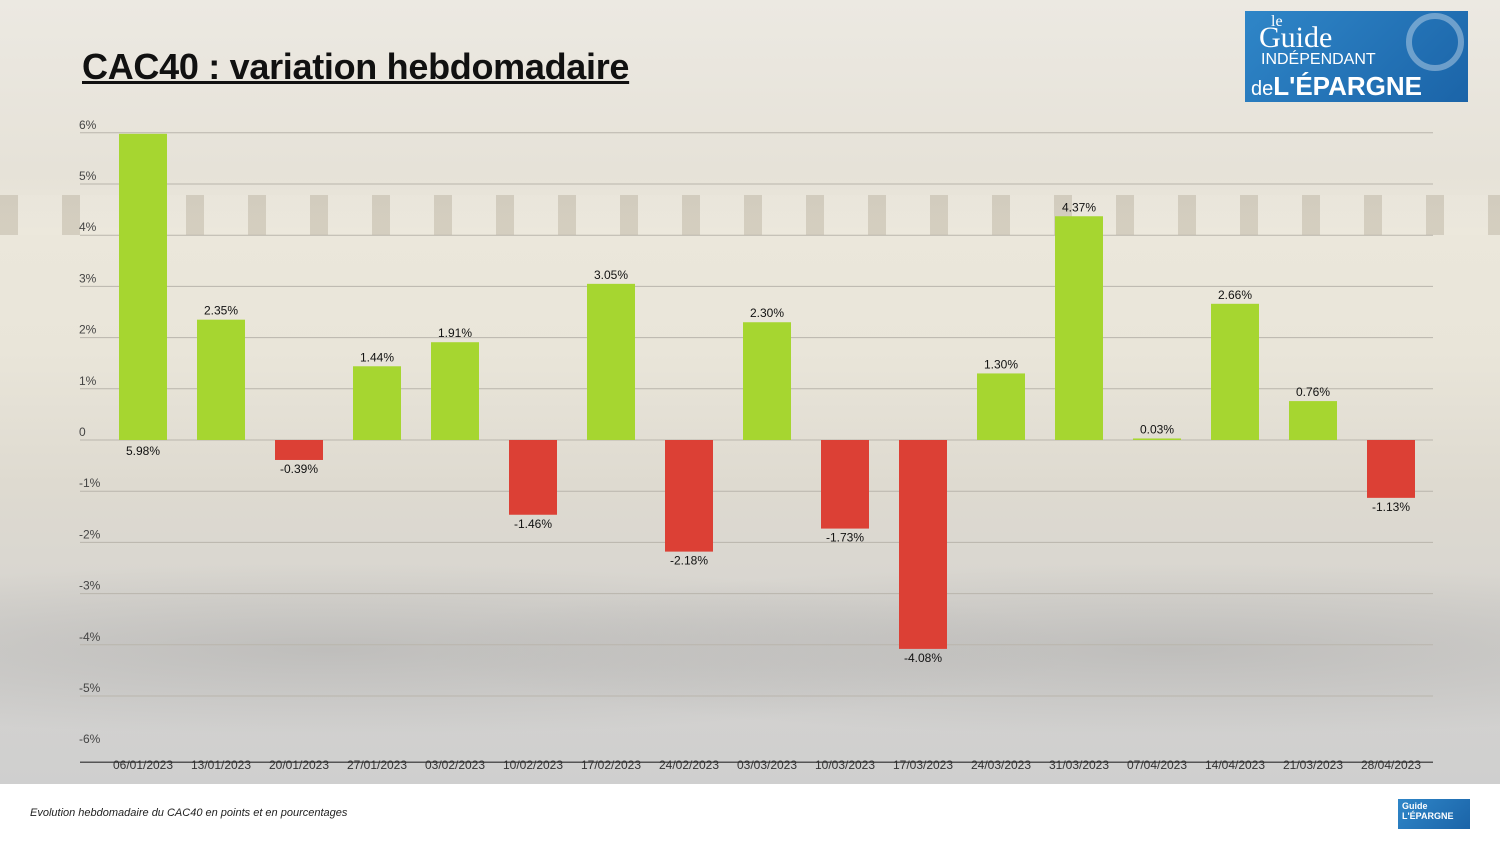 The height and width of the screenshot is (844, 1500). Describe the element at coordinates (88, 381) in the screenshot. I see `y-tick-label: 1%` at that location.